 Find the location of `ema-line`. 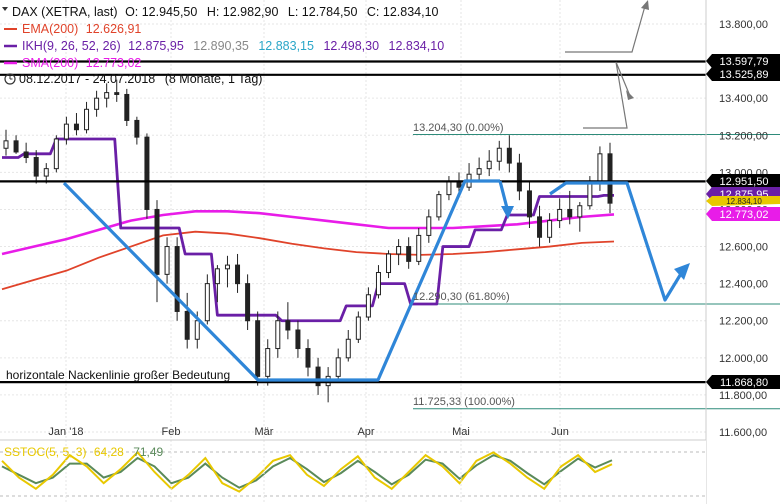

ema-line is located at coordinates (308, 260).